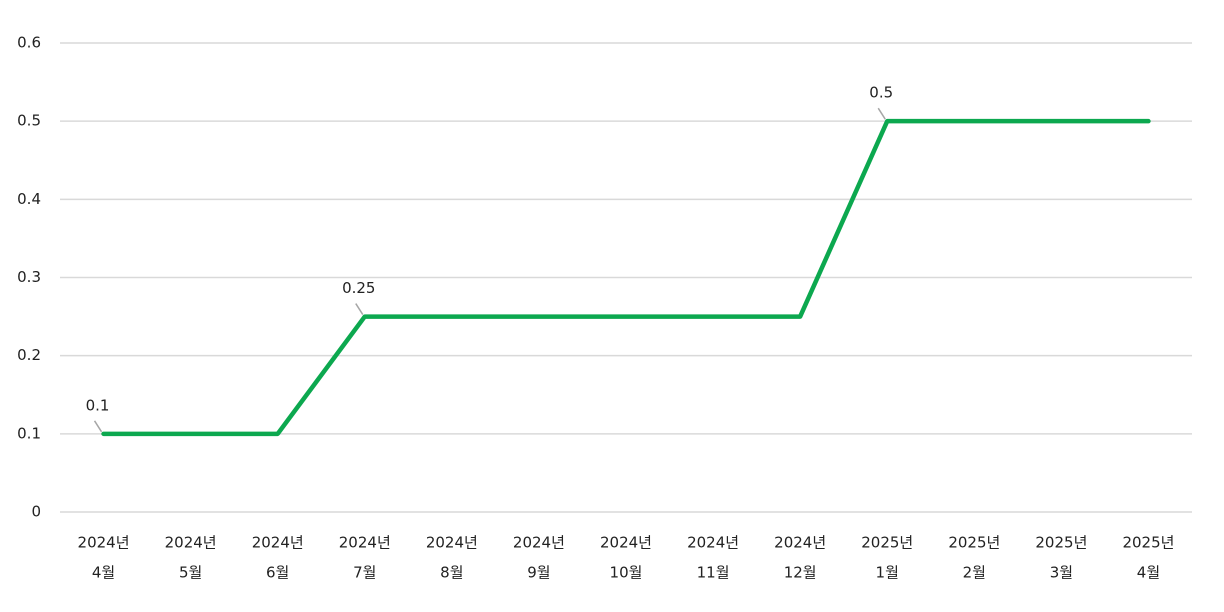  I want to click on y-tick-label: 0.2, so click(29, 355).